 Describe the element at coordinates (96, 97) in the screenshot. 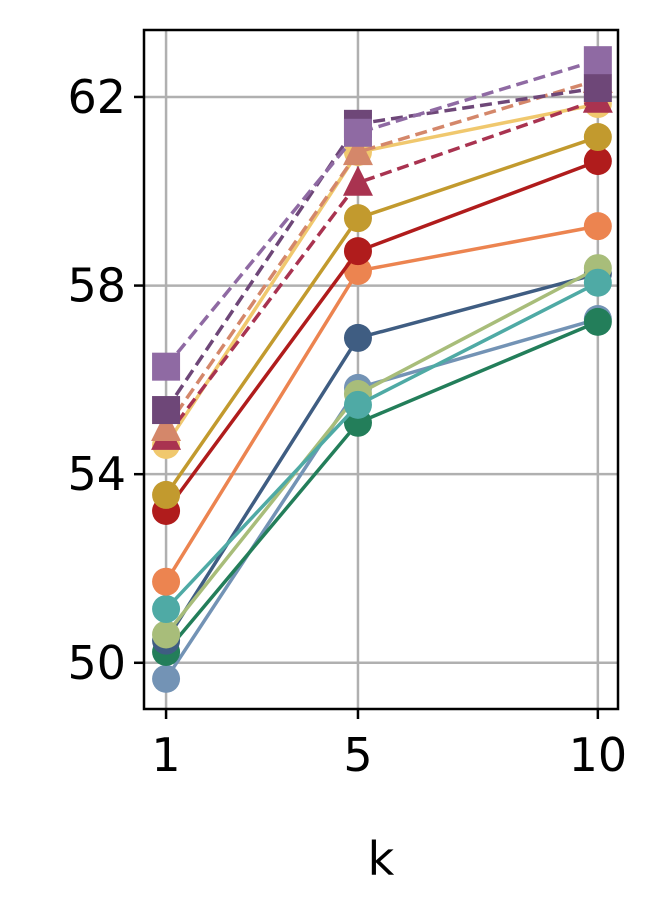

I see `y-tick-label: 62` at that location.